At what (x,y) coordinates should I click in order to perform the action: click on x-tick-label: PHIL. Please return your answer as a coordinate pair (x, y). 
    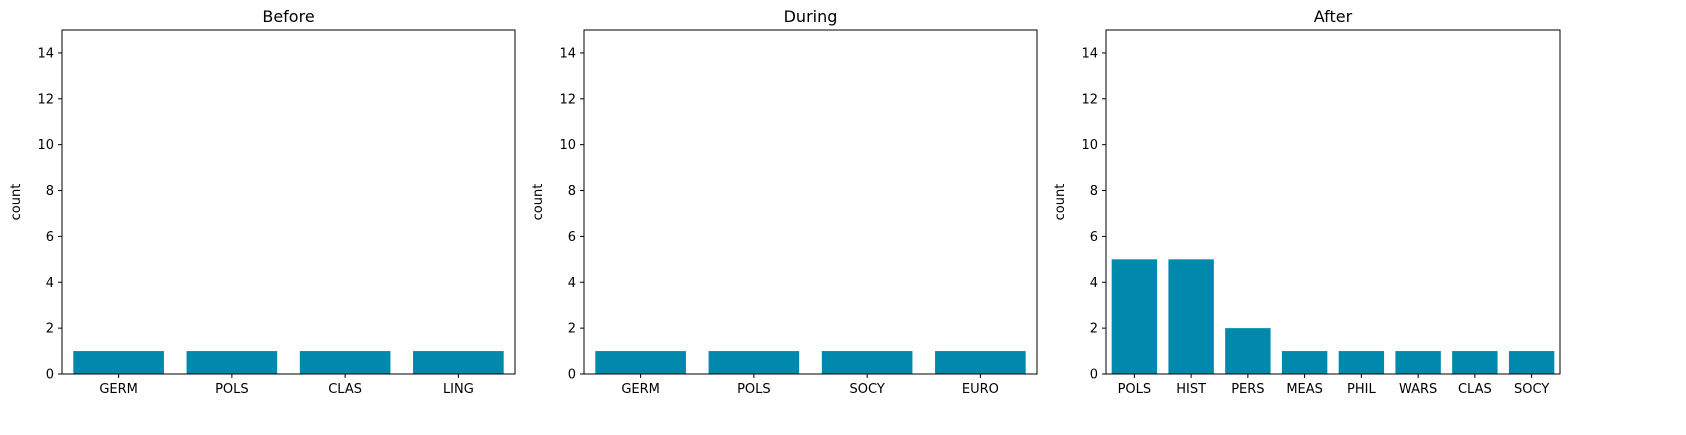
    Looking at the image, I should click on (1361, 389).